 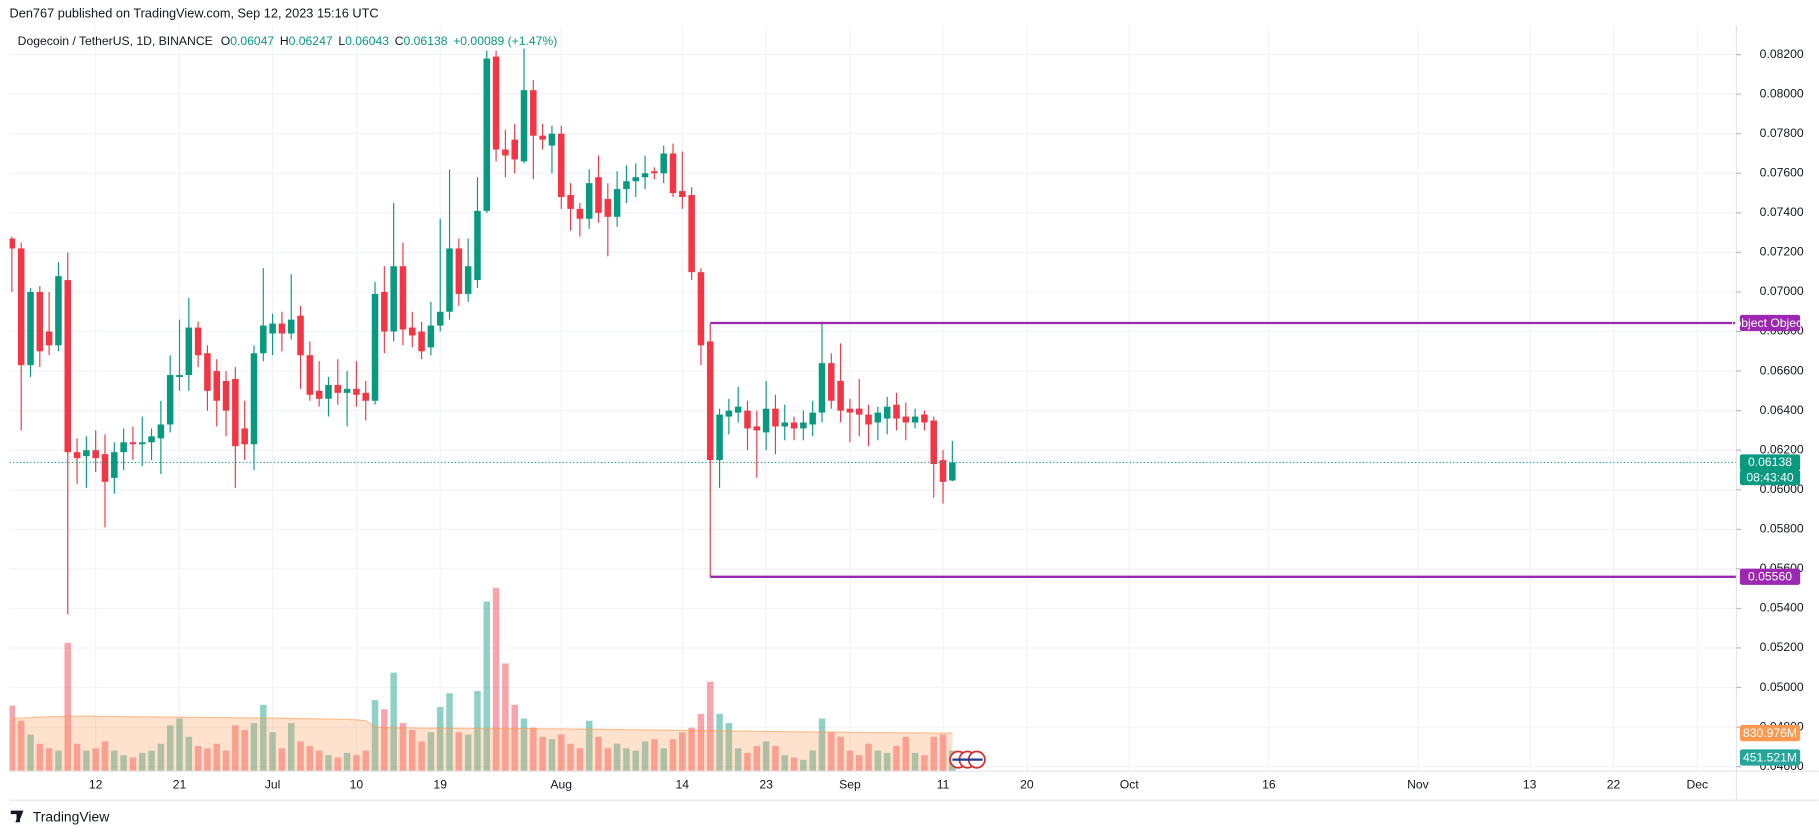 What do you see at coordinates (1782, 529) in the screenshot?
I see `y-tick-label: 0.05800` at bounding box center [1782, 529].